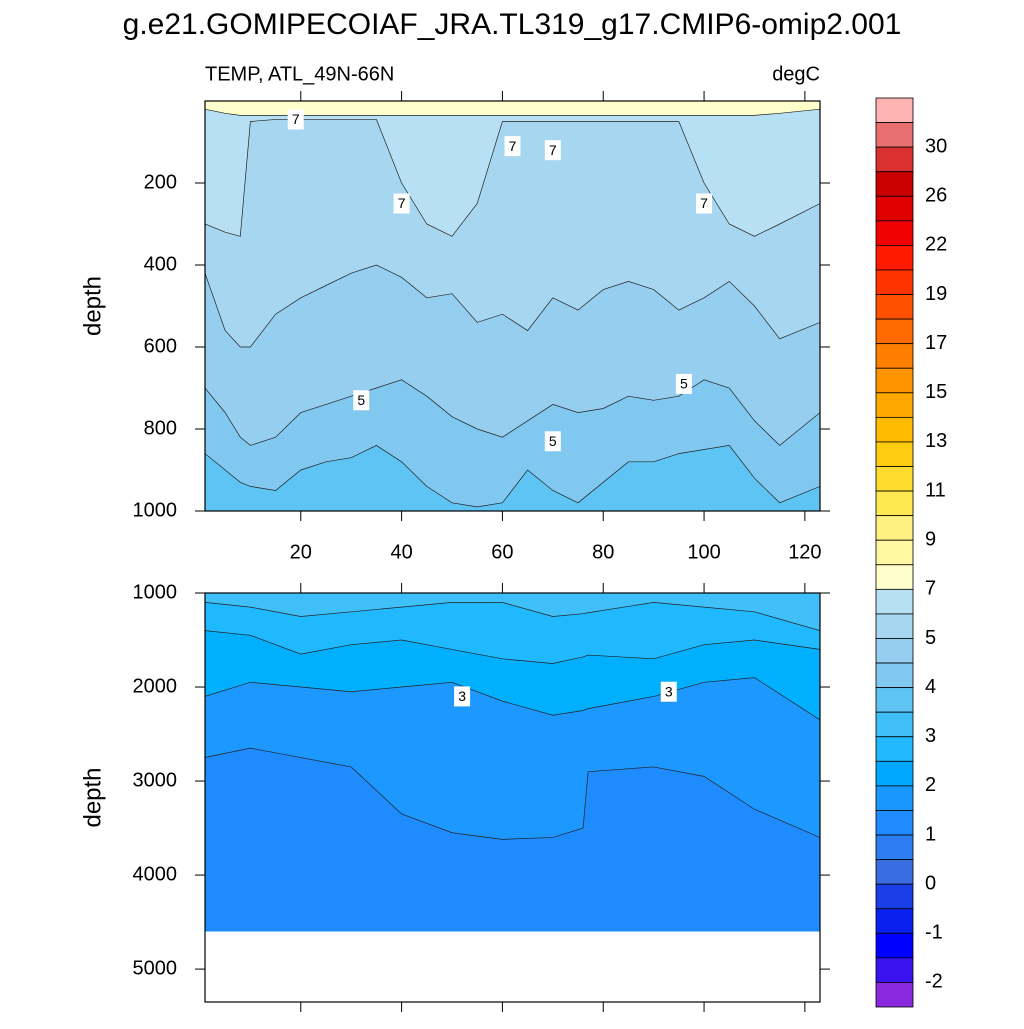 Image resolution: width=1024 pixels, height=1029 pixels. Describe the element at coordinates (703, 552) in the screenshot. I see `x-tick-label: 100` at that location.